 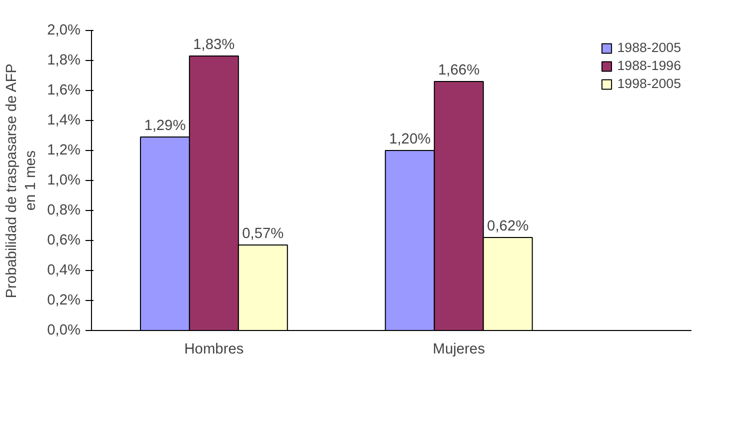 I want to click on data-label: 0,57%, so click(x=263, y=234).